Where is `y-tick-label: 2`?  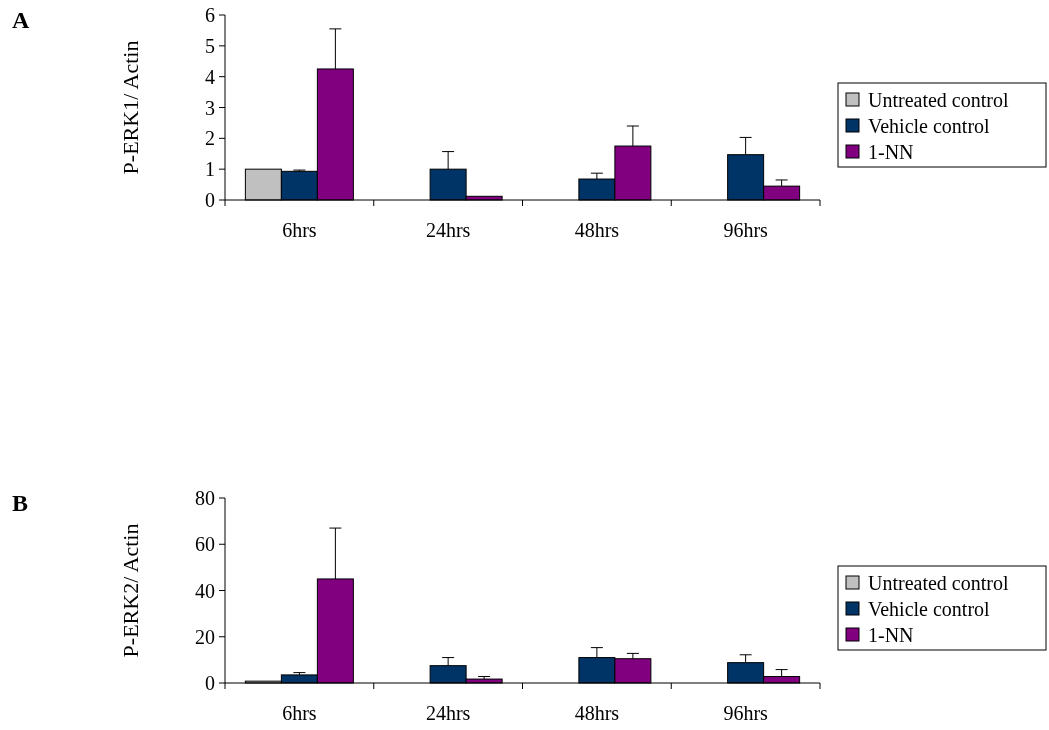
y-tick-label: 2 is located at coordinates (210, 138).